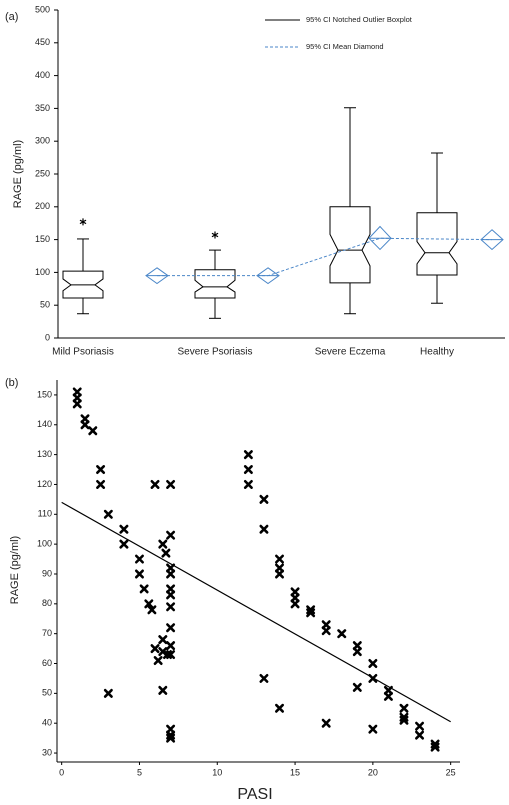 The height and width of the screenshot is (805, 509). I want to click on y-tick-label: 250, so click(42, 173).